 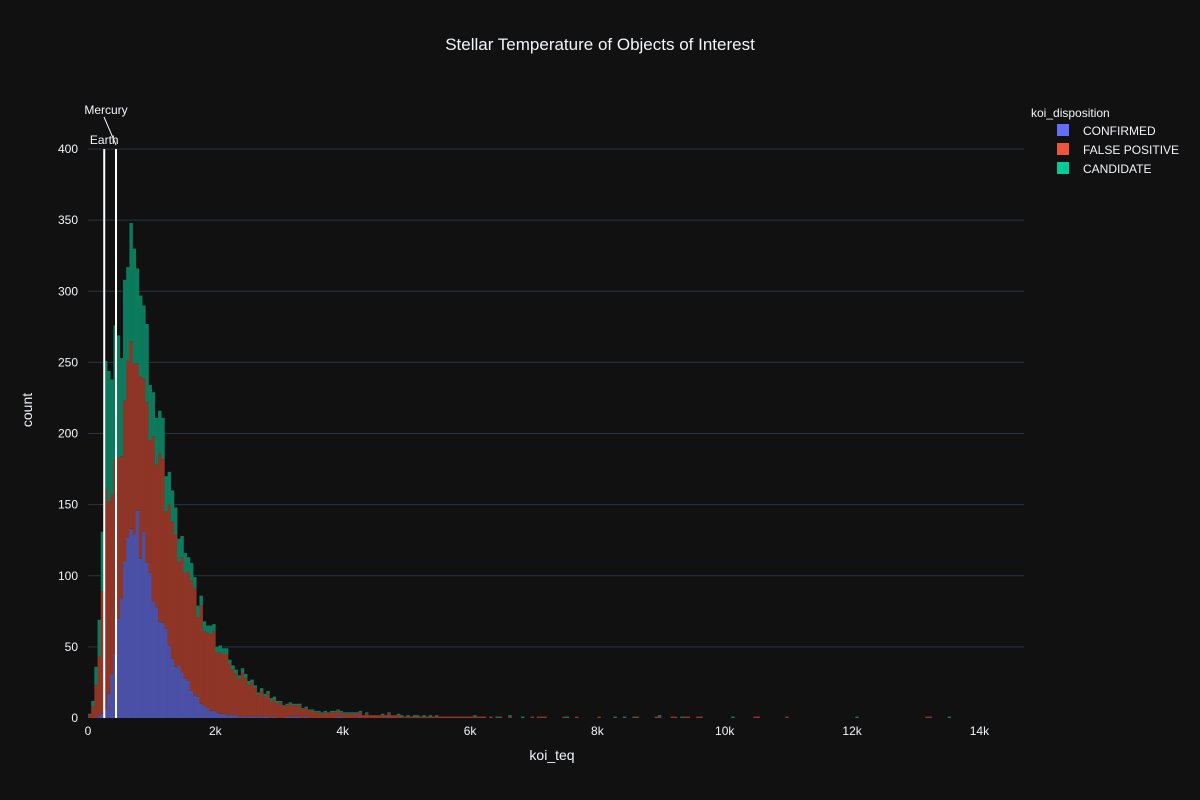 I want to click on earth-annotation: Earth, so click(x=104, y=140).